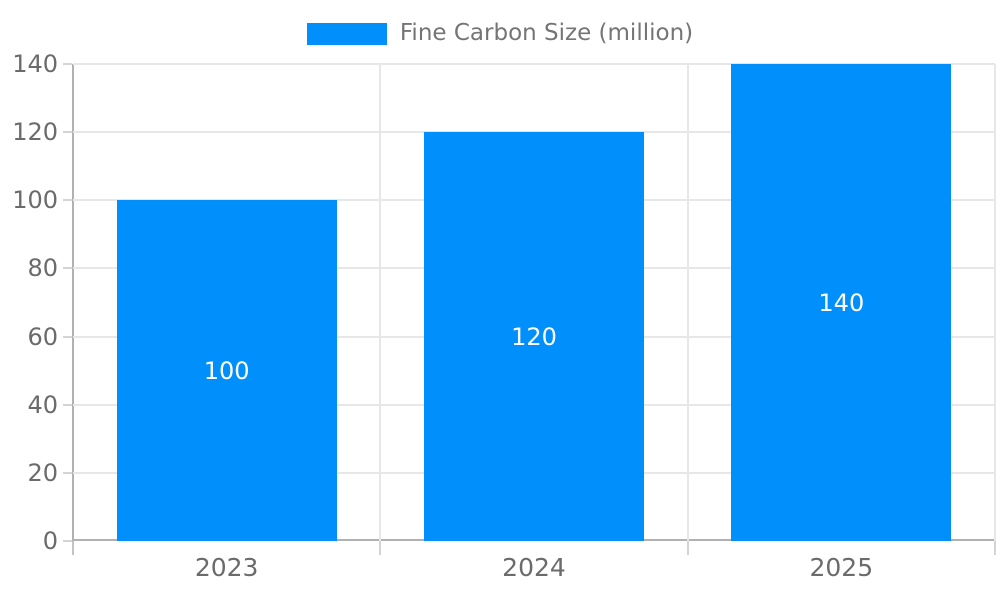 The height and width of the screenshot is (600, 1000). What do you see at coordinates (35, 132) in the screenshot?
I see `y-axis-tick-label: 120` at bounding box center [35, 132].